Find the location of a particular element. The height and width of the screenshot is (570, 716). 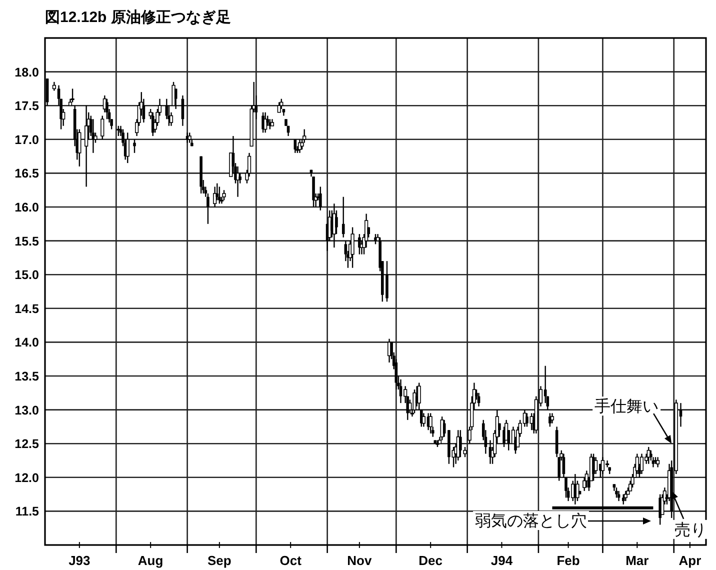

y-tick-label: 12.0 is located at coordinates (27, 477).